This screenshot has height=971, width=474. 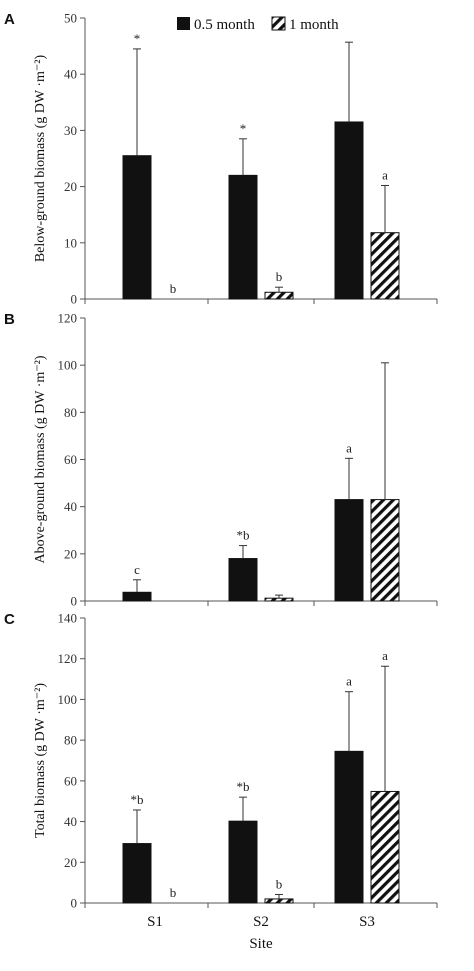 What do you see at coordinates (224, 25) in the screenshot?
I see `legend-label-series1: 0.5 month` at bounding box center [224, 25].